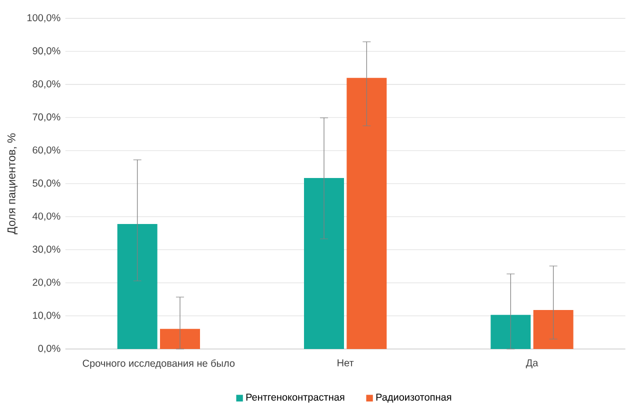  What do you see at coordinates (46, 84) in the screenshot?
I see `y-tick-label: 80,0%` at bounding box center [46, 84].